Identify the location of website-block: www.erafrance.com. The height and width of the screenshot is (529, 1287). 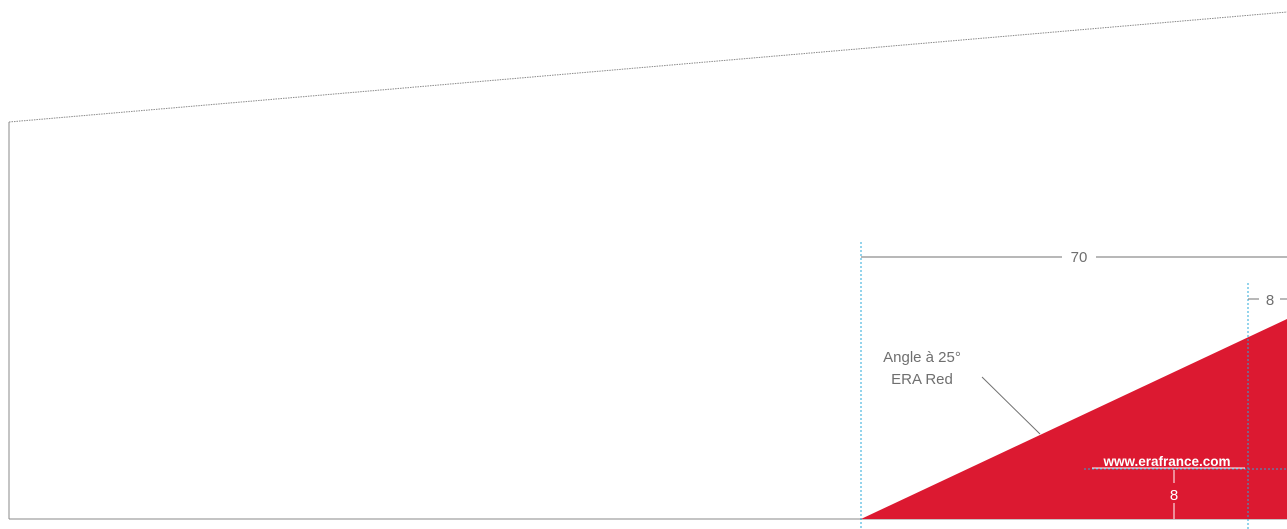
(1168, 461).